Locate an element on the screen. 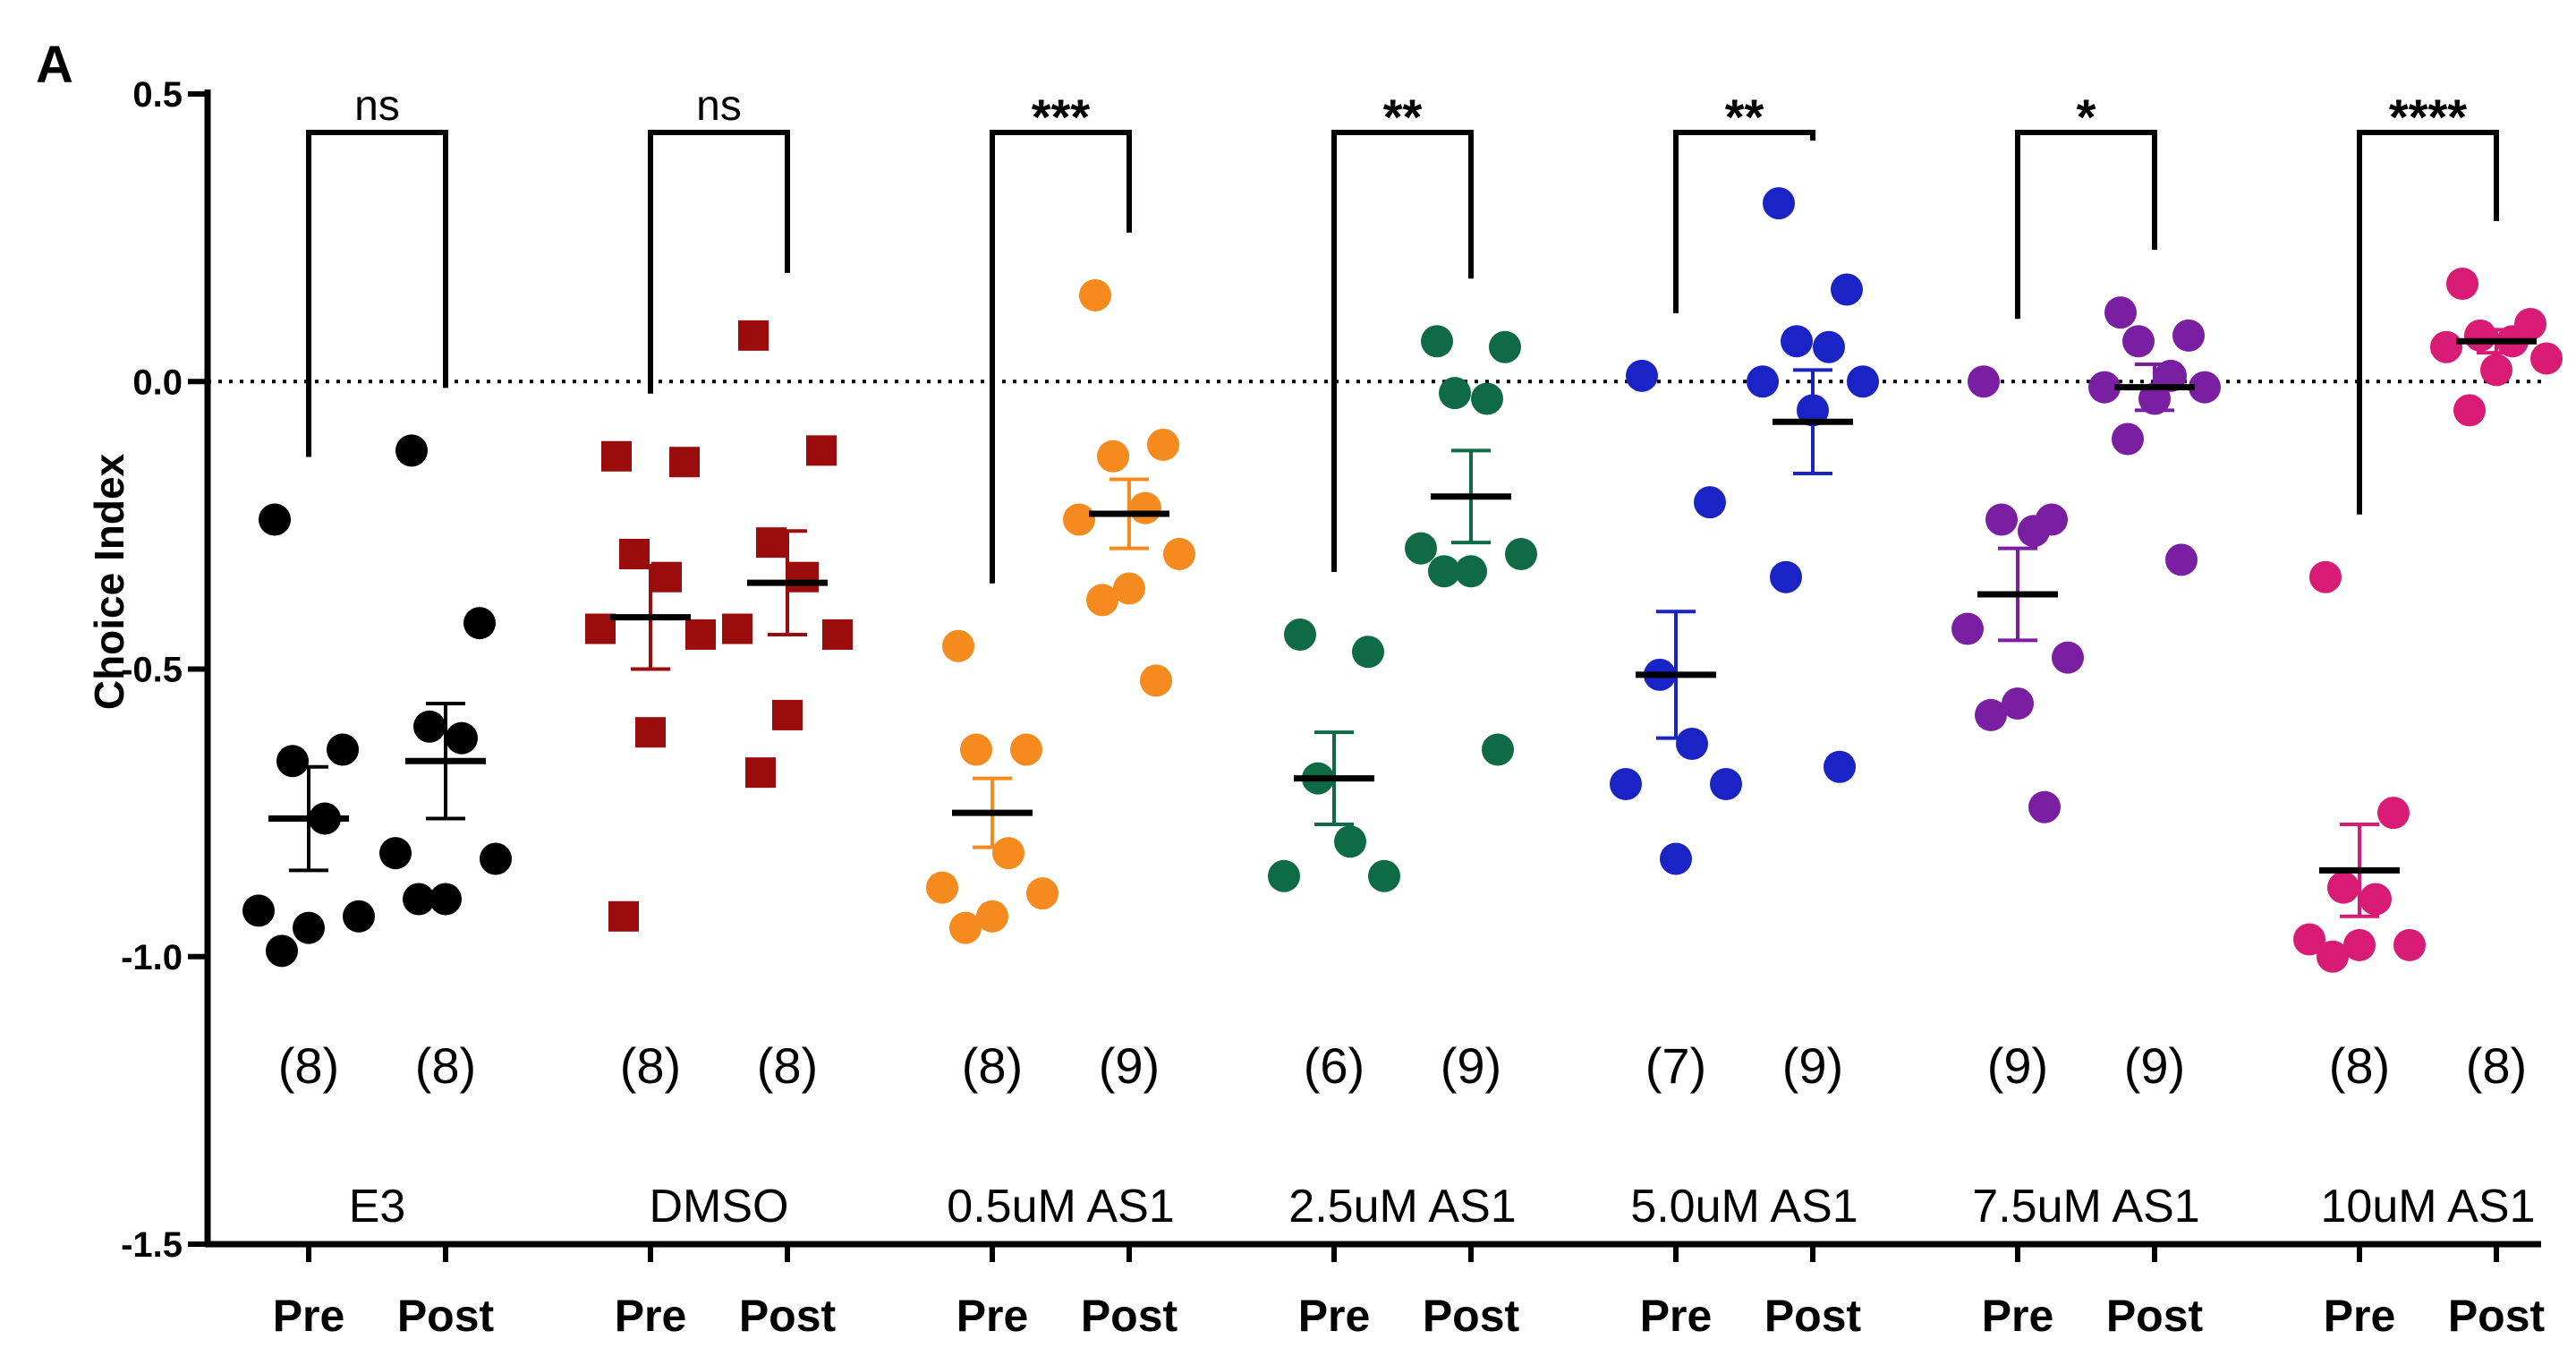 Image resolution: width=2576 pixels, height=1365 pixels. significance-label: ** is located at coordinates (1403, 117).